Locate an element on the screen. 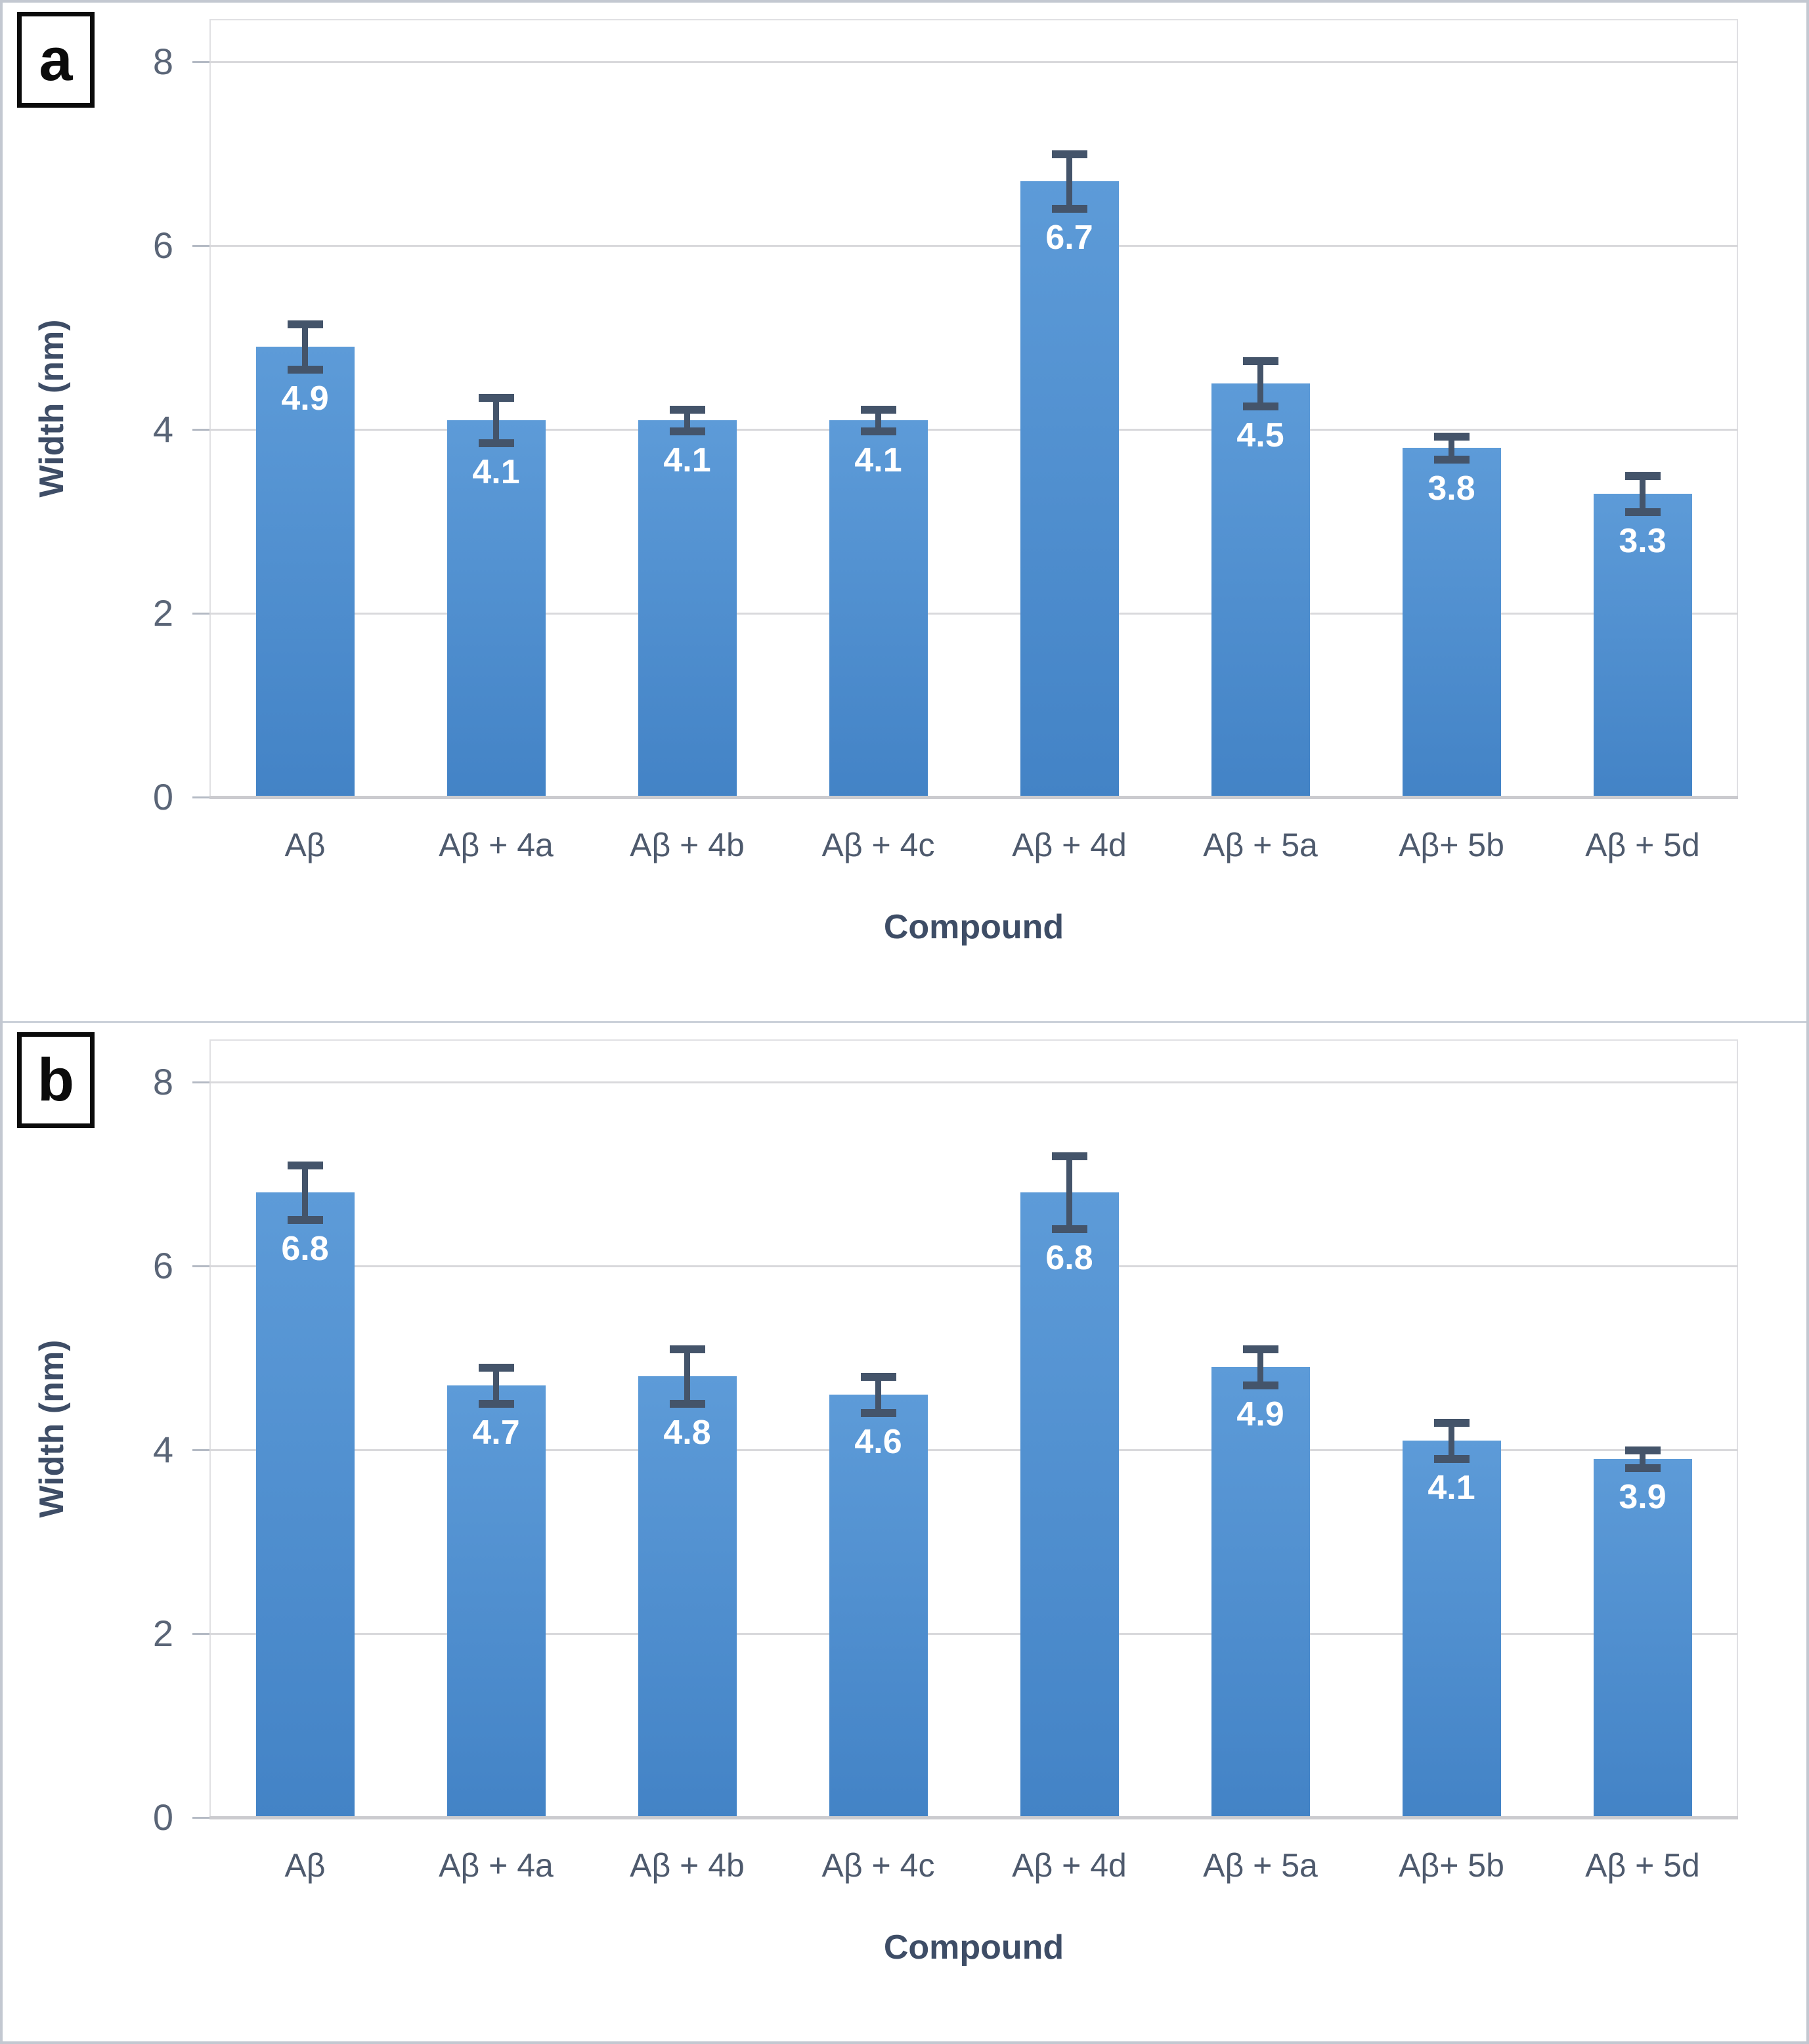 Image resolution: width=1809 pixels, height=2044 pixels. bar-value-label: 4.8 is located at coordinates (687, 1433).